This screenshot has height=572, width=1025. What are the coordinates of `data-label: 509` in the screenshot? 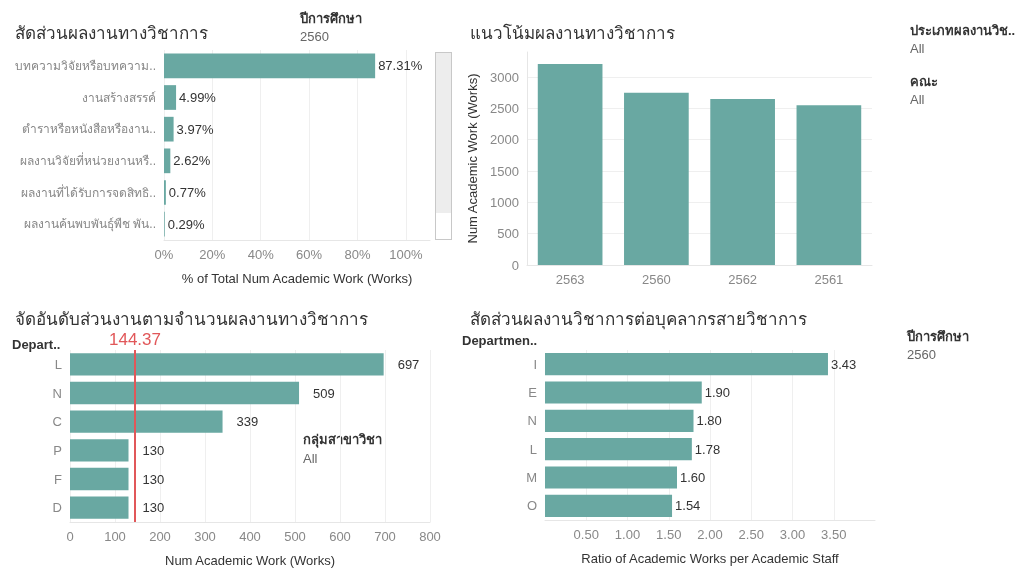 It's located at (324, 393).